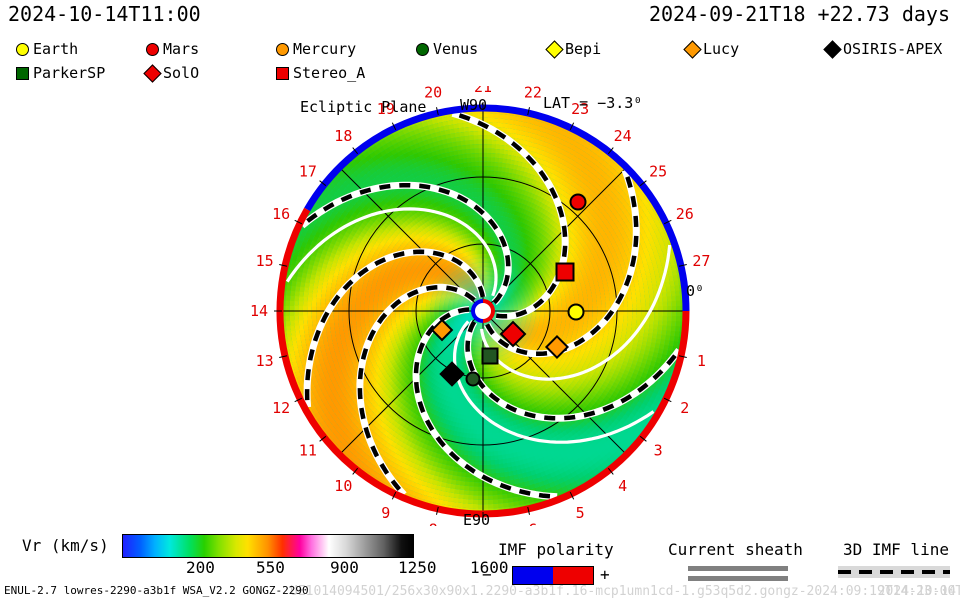  I want to click on zero-degree-label: 0⁰, so click(695, 291).